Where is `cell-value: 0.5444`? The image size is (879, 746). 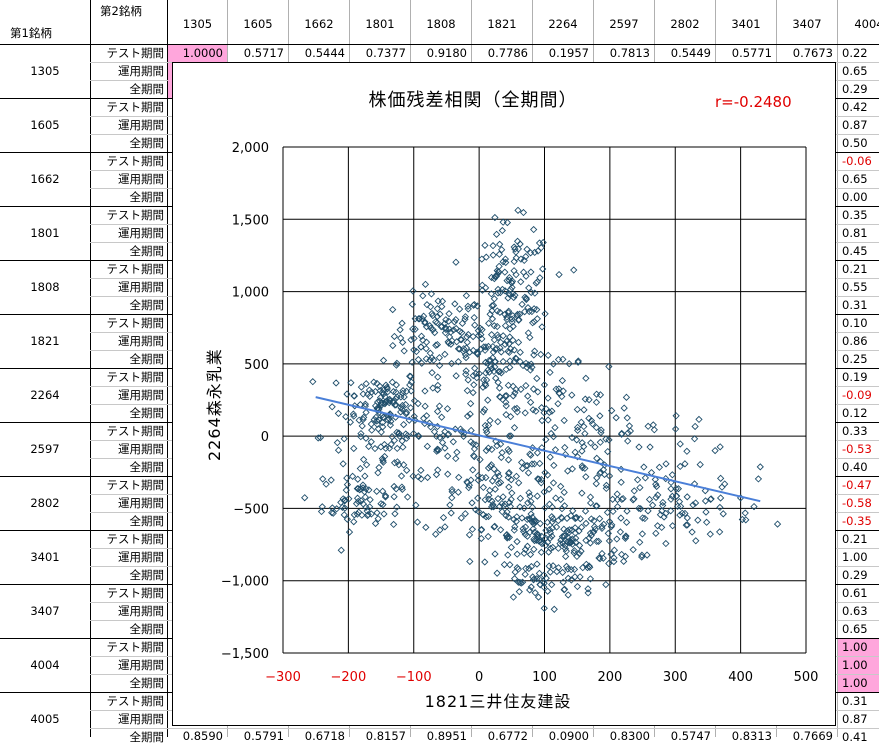
cell-value: 0.5444 is located at coordinates (324, 52).